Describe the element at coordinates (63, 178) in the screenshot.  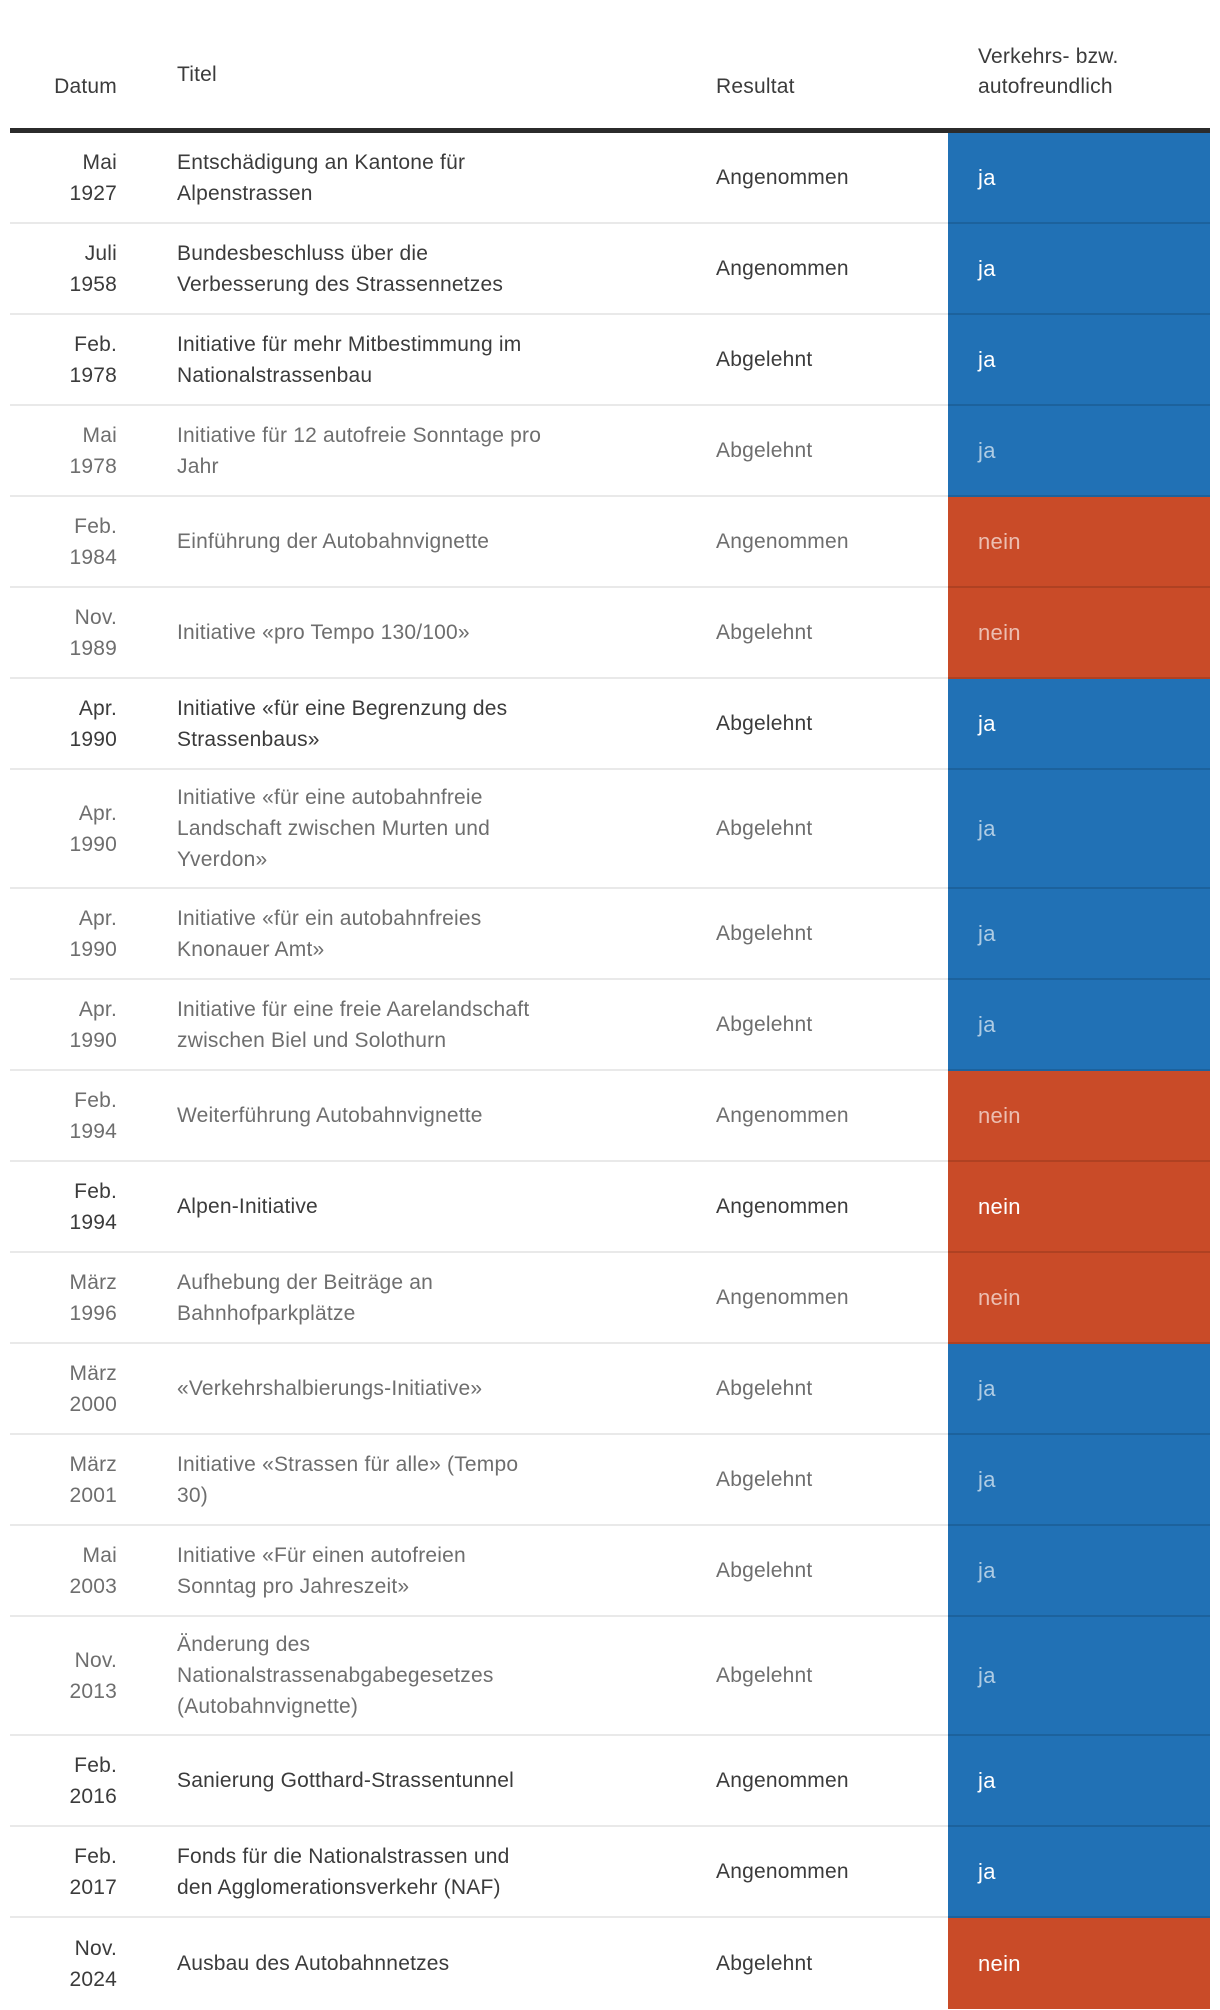
I see `date-cell: Mai 1927` at that location.